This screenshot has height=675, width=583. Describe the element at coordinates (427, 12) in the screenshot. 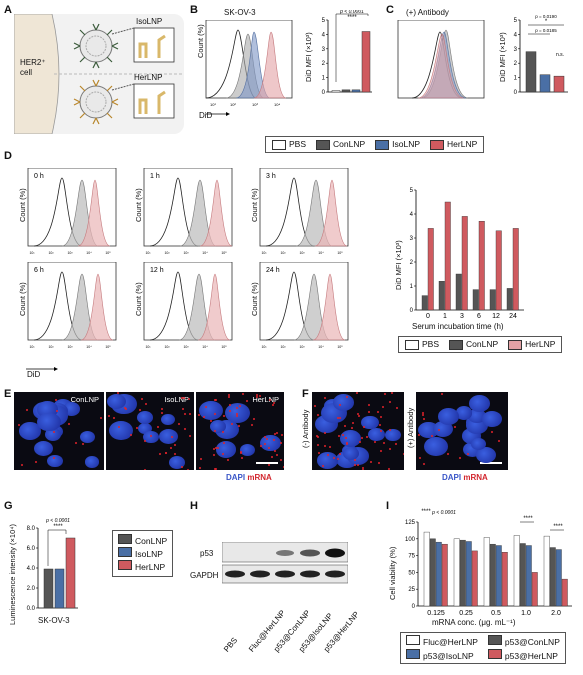

I see `panel-c-title: (+) Antibody` at that location.